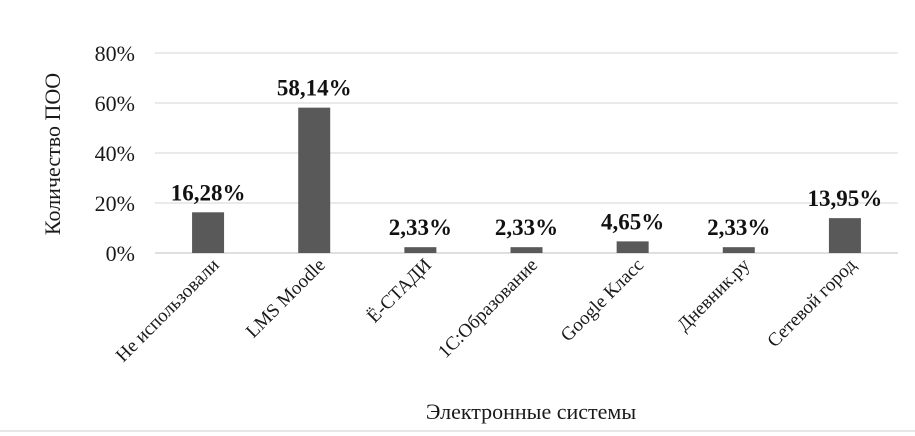 Image resolution: width=915 pixels, height=436 pixels. What do you see at coordinates (845, 198) in the screenshot?
I see `data-label: 13,95%` at bounding box center [845, 198].